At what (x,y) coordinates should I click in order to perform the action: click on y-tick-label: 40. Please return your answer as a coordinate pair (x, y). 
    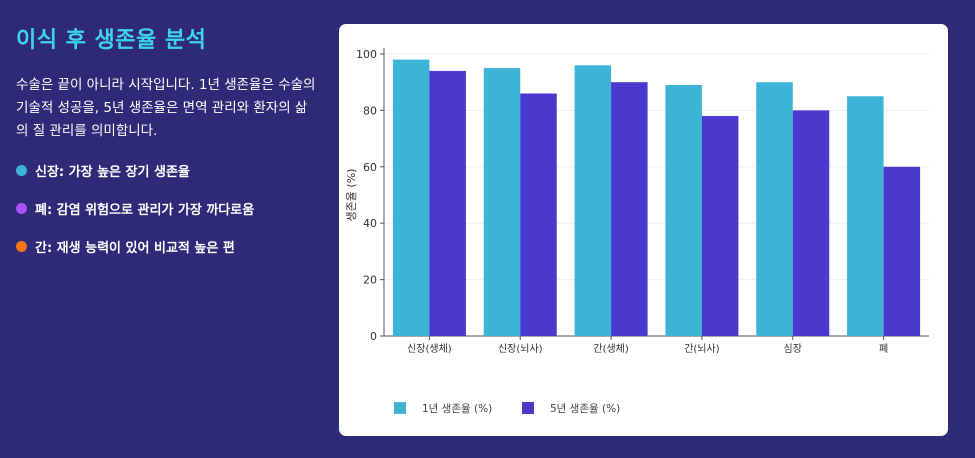
    Looking at the image, I should click on (370, 223).